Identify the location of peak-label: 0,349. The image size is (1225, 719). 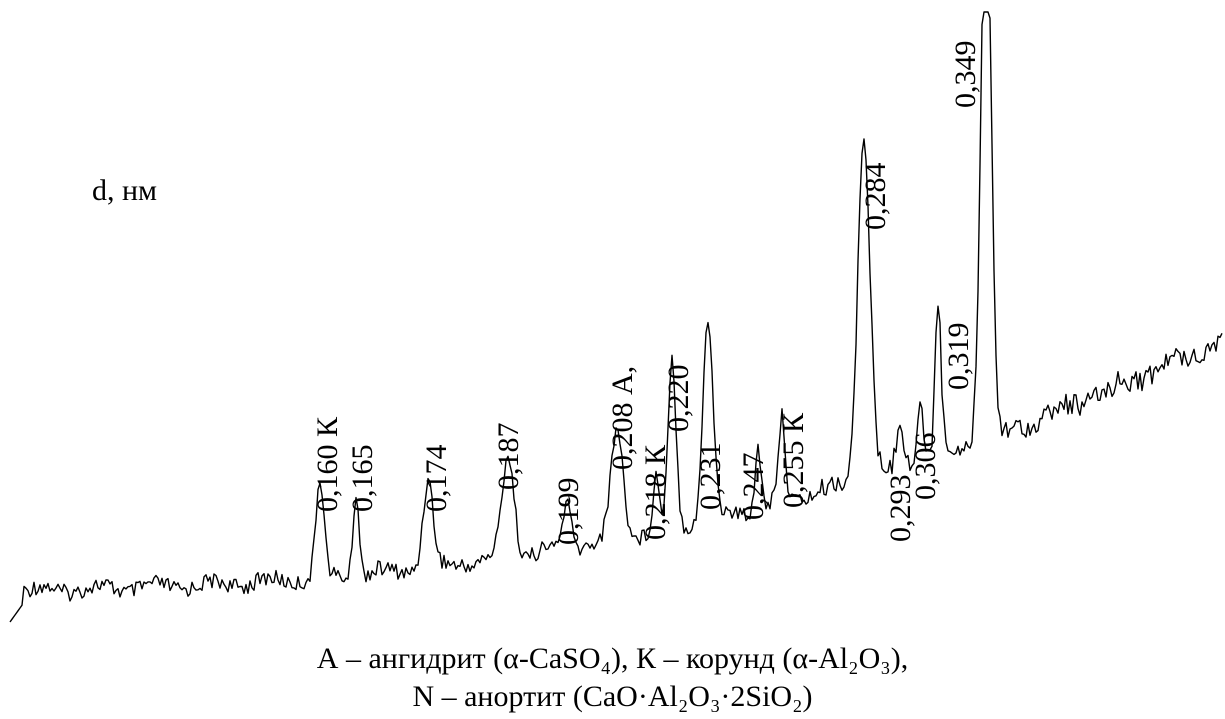
(965, 75).